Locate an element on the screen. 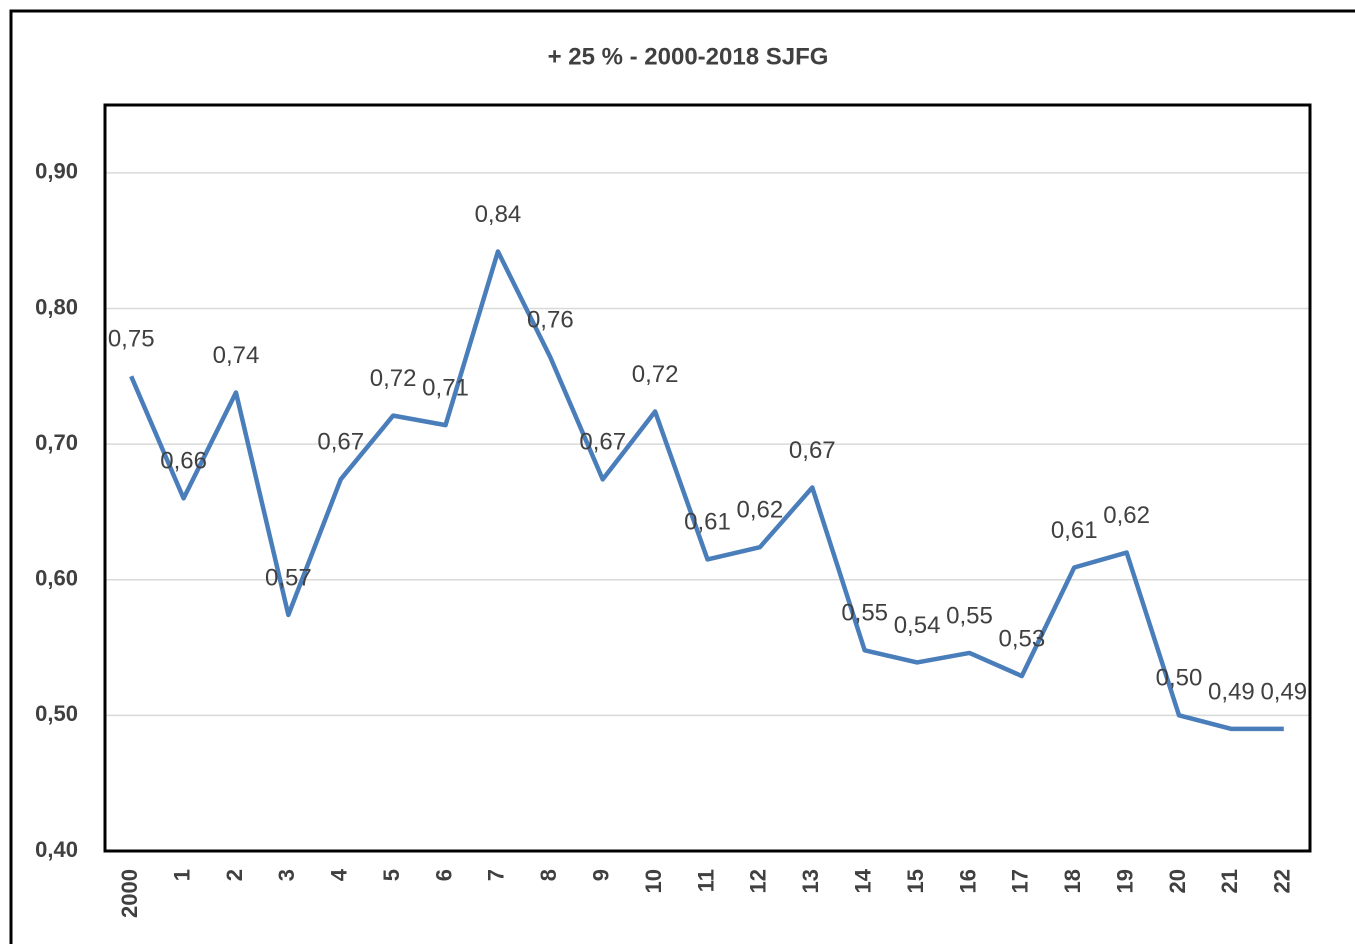 The image size is (1355, 944). x-tick-label: 2 is located at coordinates (234, 875).